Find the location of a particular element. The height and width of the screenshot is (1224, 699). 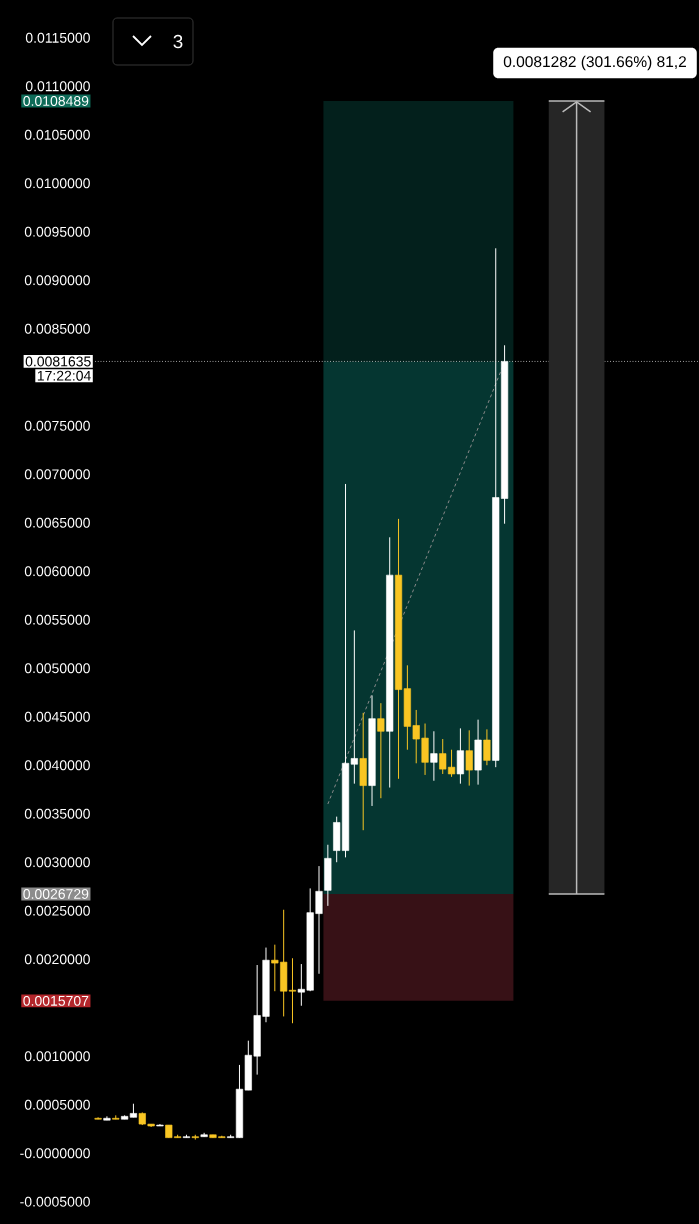

y-tick-label: 0.0005000 is located at coordinates (57, 1104).